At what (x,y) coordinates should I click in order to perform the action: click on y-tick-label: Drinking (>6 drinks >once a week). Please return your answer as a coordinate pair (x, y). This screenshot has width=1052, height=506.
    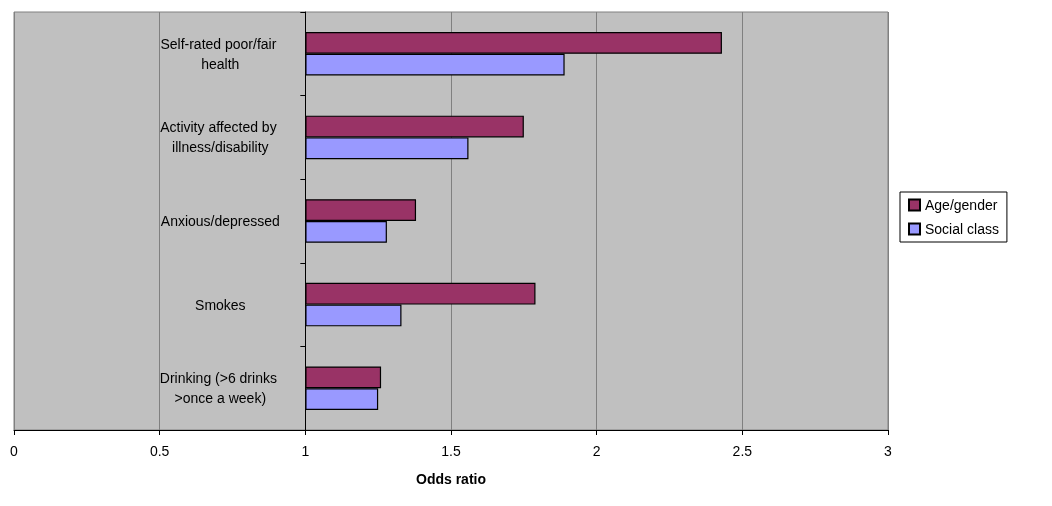
    Looking at the image, I should click on (220, 388).